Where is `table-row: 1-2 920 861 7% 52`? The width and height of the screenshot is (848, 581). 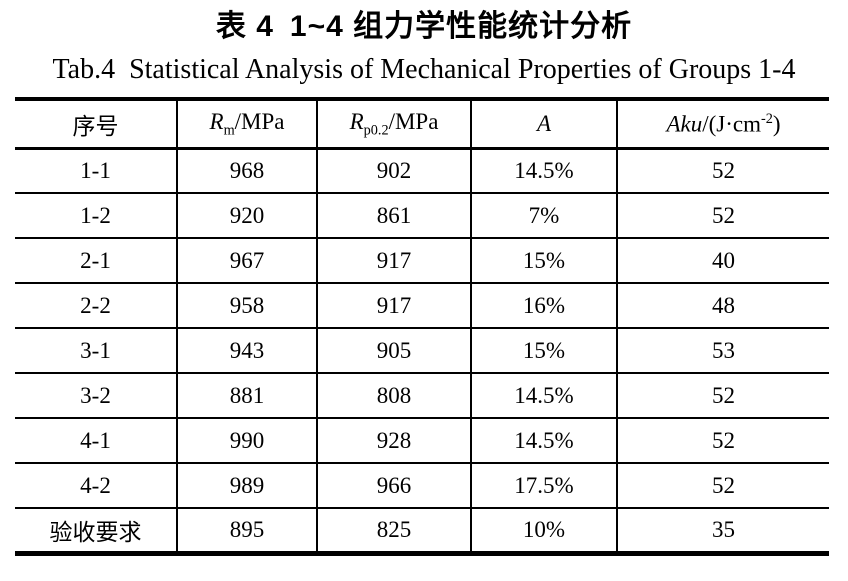 table-row: 1-2 920 861 7% 52 is located at coordinates (422, 216).